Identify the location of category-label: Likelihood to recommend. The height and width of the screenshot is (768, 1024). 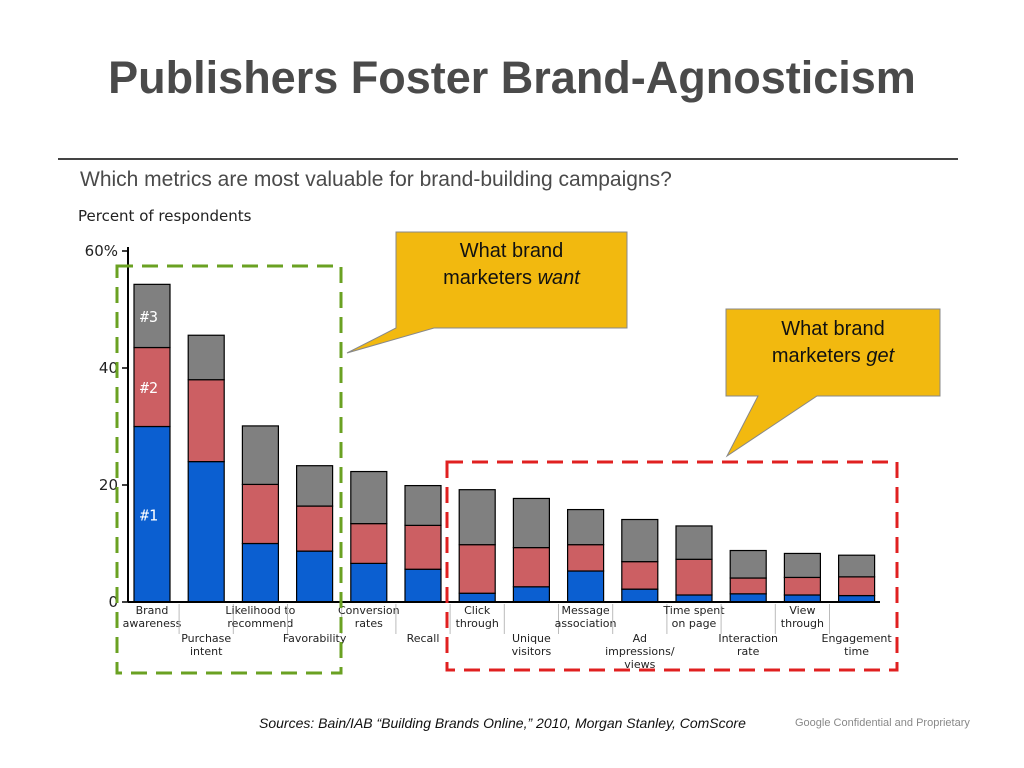
(260, 617).